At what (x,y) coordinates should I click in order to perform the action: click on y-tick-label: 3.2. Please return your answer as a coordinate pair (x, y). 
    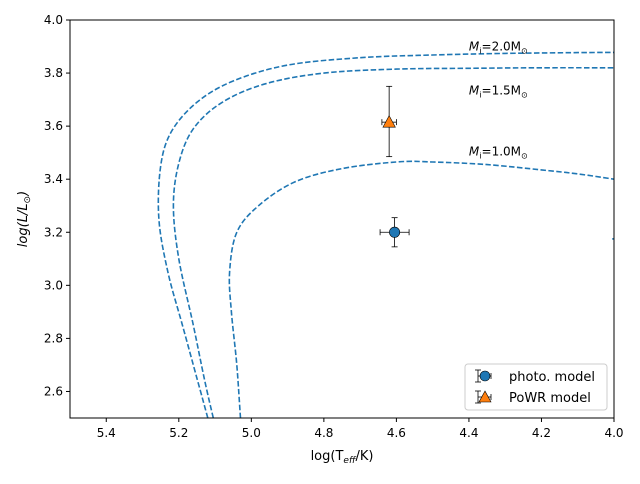
    Looking at the image, I should click on (53, 232).